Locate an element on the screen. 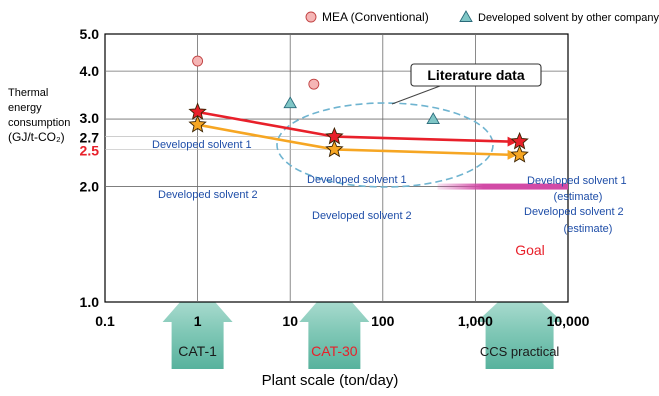 This screenshot has width=659, height=396. literature-ellipse is located at coordinates (385, 145).